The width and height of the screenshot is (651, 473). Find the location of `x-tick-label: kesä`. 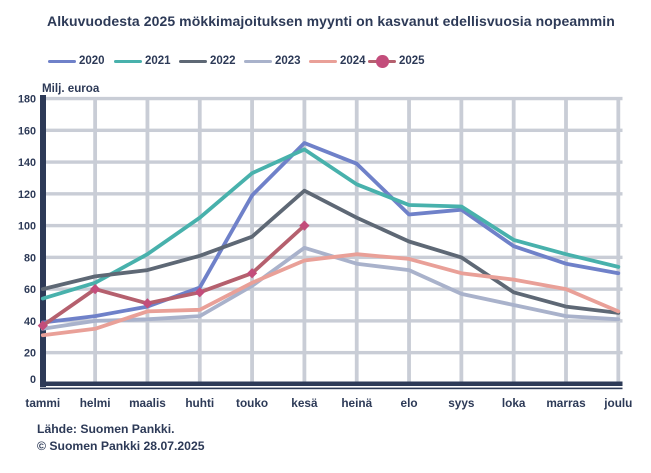

x-tick-label: kesä is located at coordinates (304, 403).